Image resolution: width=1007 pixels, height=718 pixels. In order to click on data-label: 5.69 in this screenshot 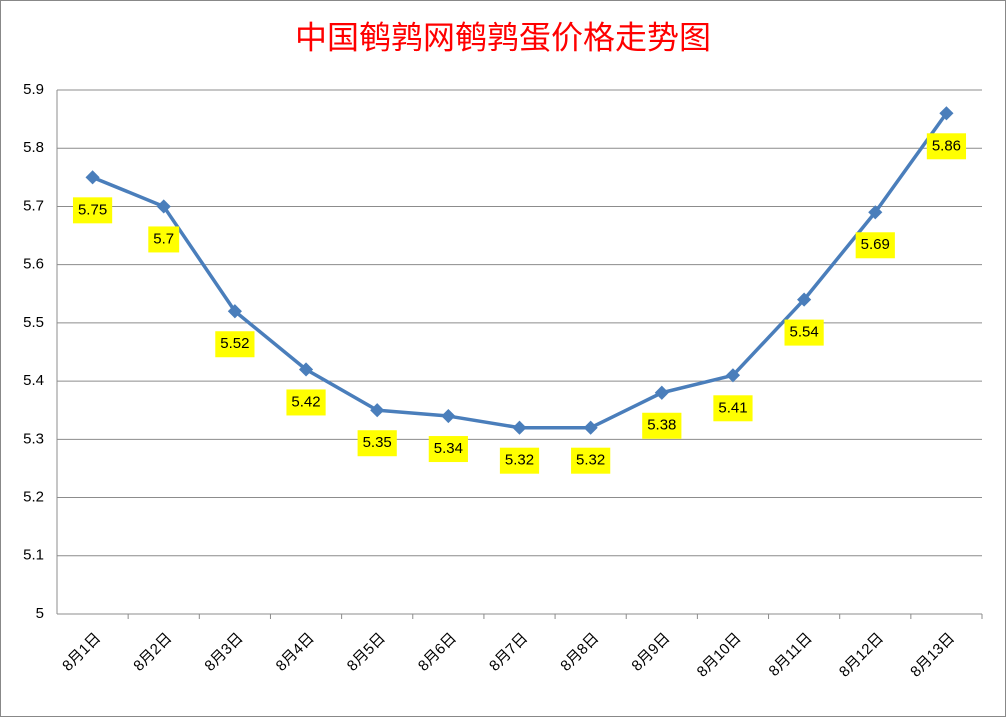, I will do `click(875, 245)`.